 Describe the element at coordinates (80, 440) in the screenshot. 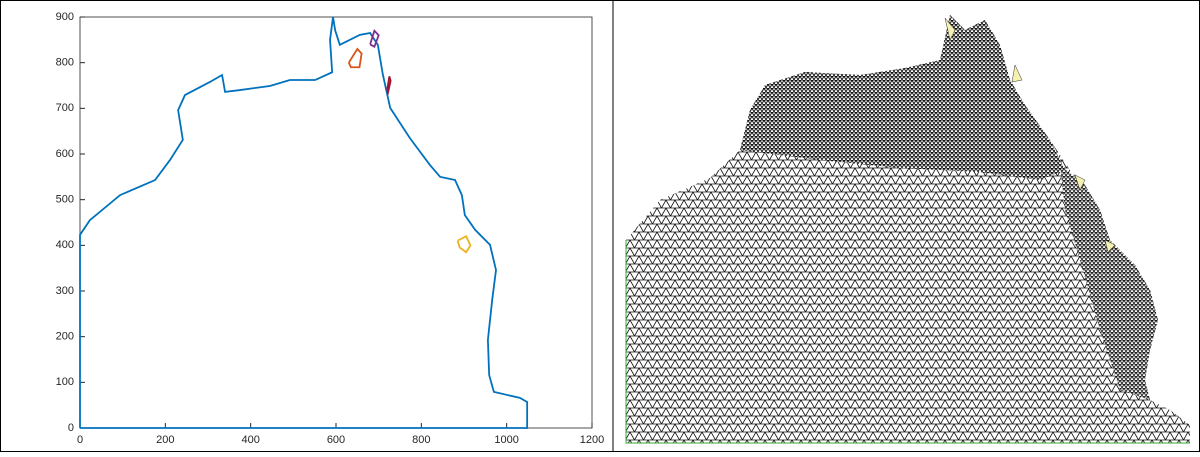

I see `x-tick-label: 0` at that location.